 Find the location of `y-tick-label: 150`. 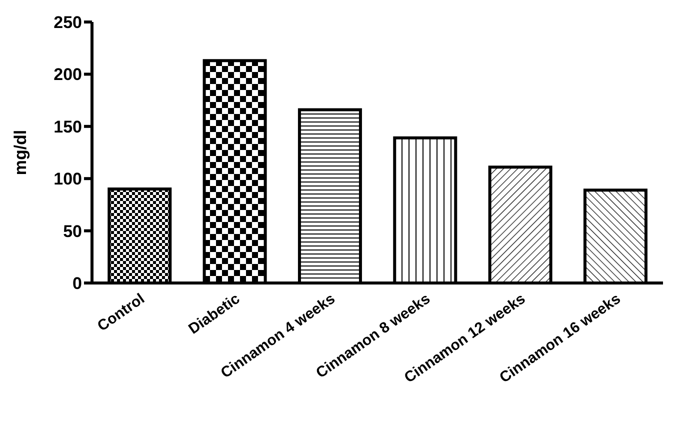

y-tick-label: 150 is located at coordinates (68, 126).